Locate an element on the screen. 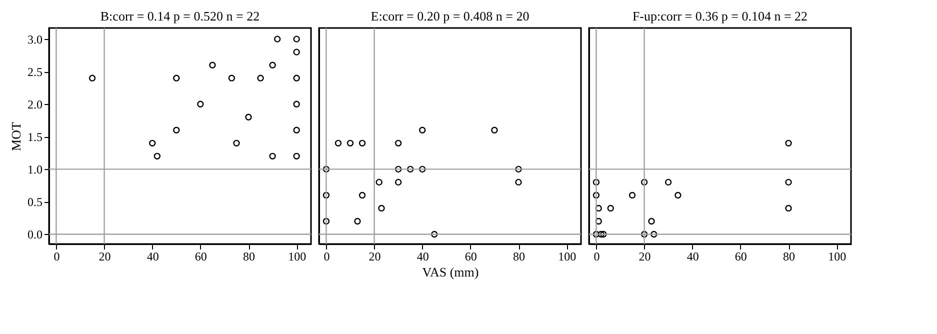  chart-title: B:corr = 0.14 p = 0.520 n = 22 is located at coordinates (180, 16).